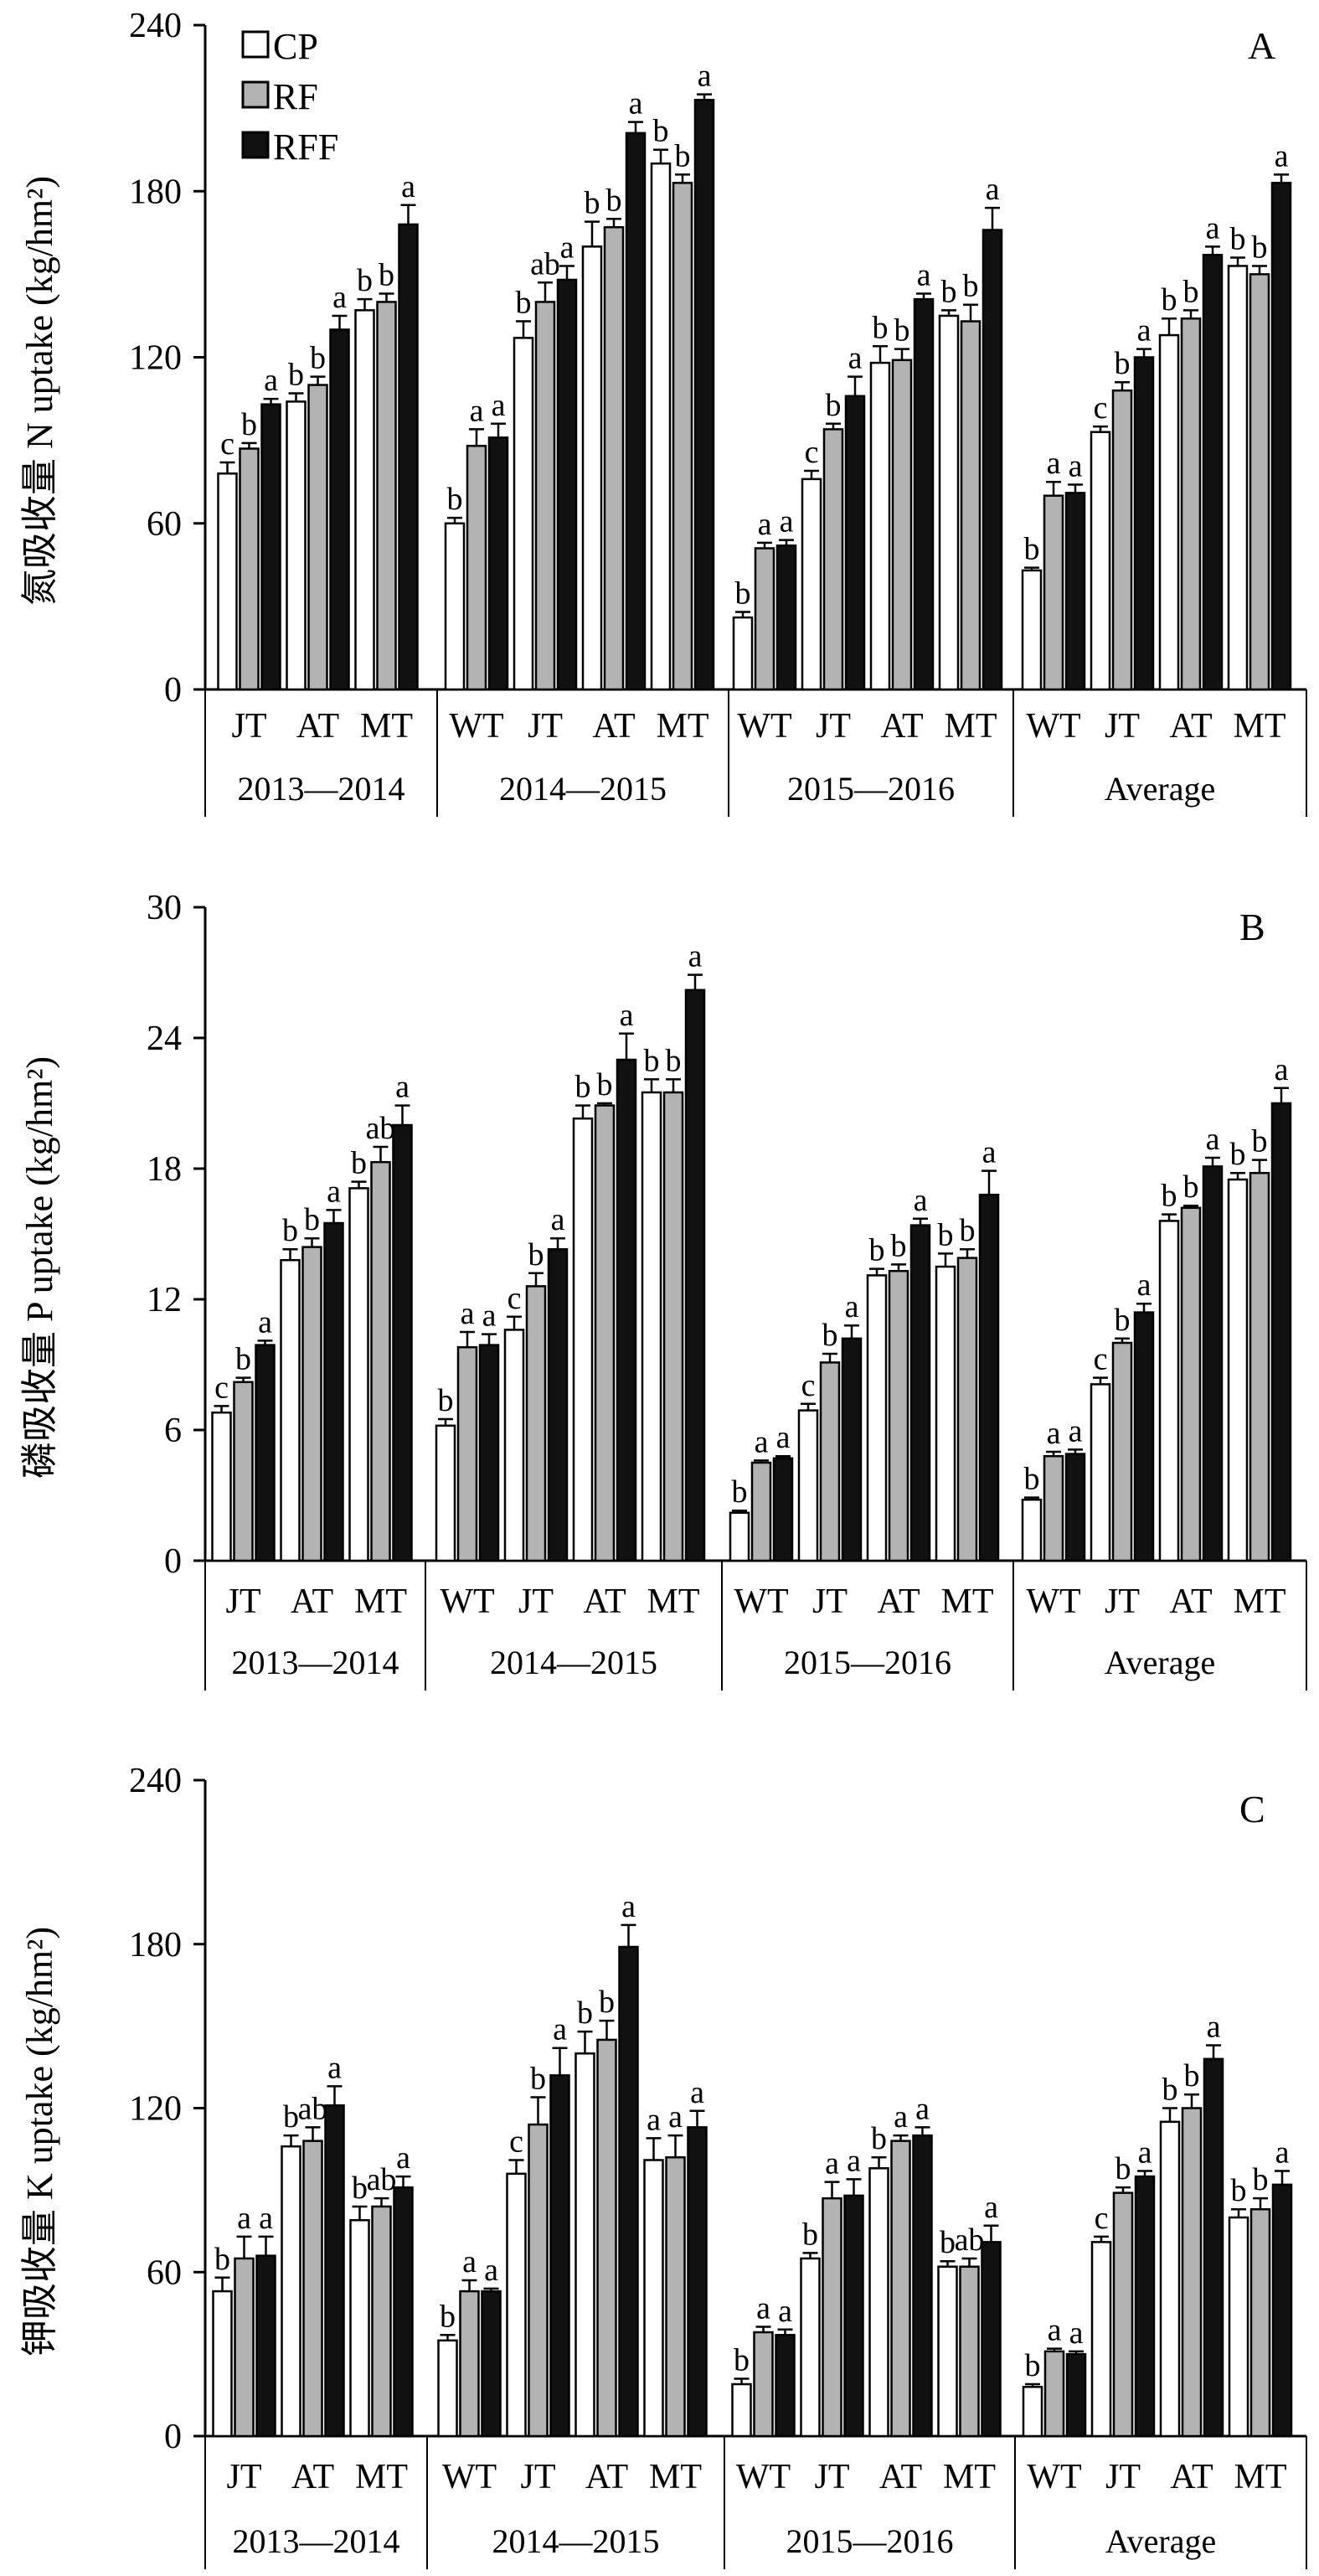 This screenshot has height=2576, width=1319. I want to click on year-label: 2015—2016, so click(868, 1662).